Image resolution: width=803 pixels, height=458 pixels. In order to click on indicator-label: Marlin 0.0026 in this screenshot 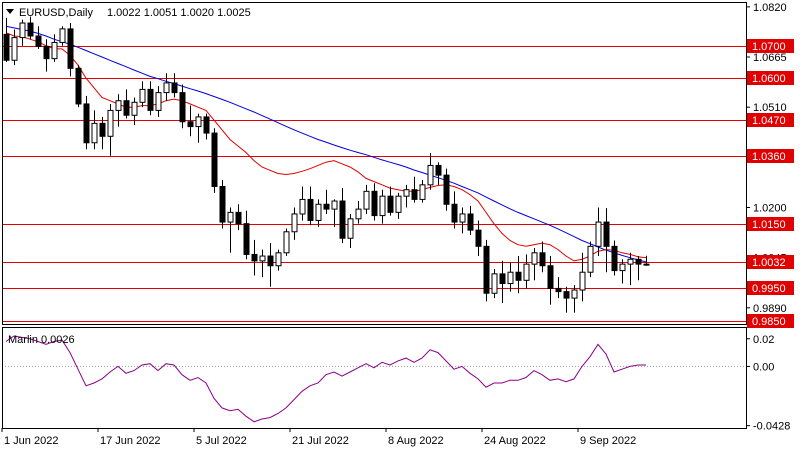, I will do `click(41, 340)`.